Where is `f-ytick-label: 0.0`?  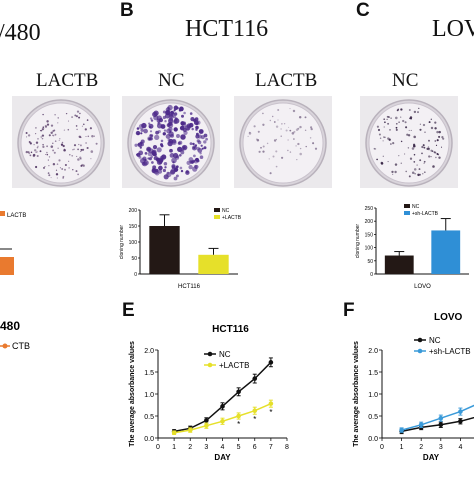 f-ytick-label: 0.0 is located at coordinates (373, 439).